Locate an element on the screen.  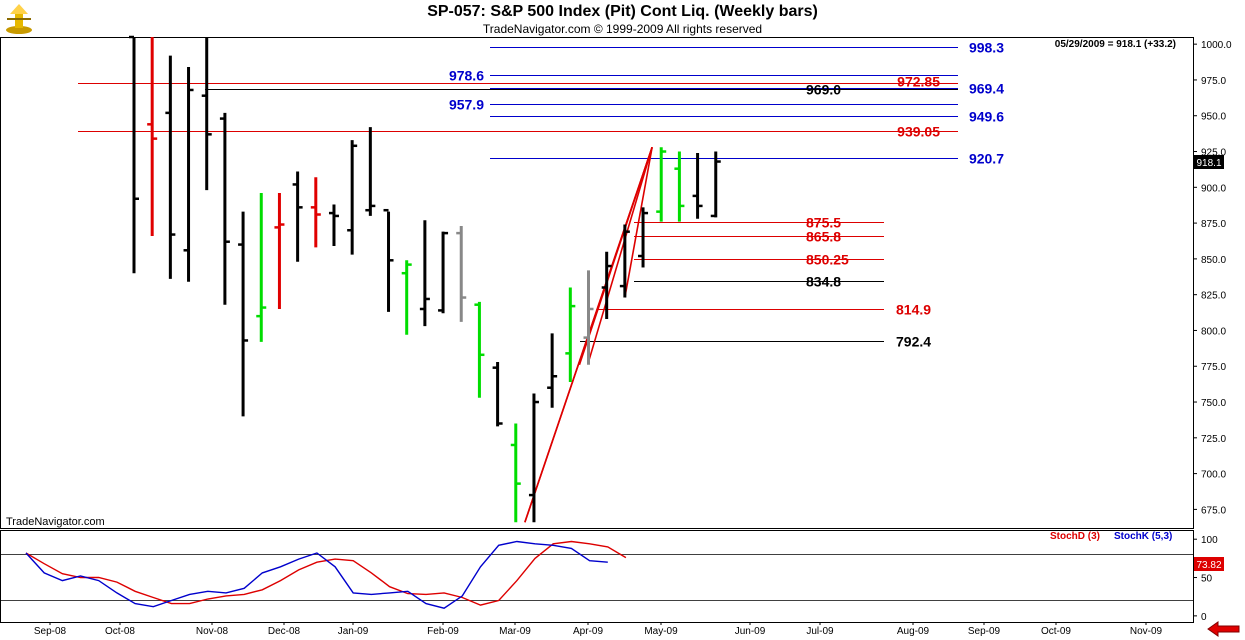
price-tick-label: 700.0 is located at coordinates (1213, 475).